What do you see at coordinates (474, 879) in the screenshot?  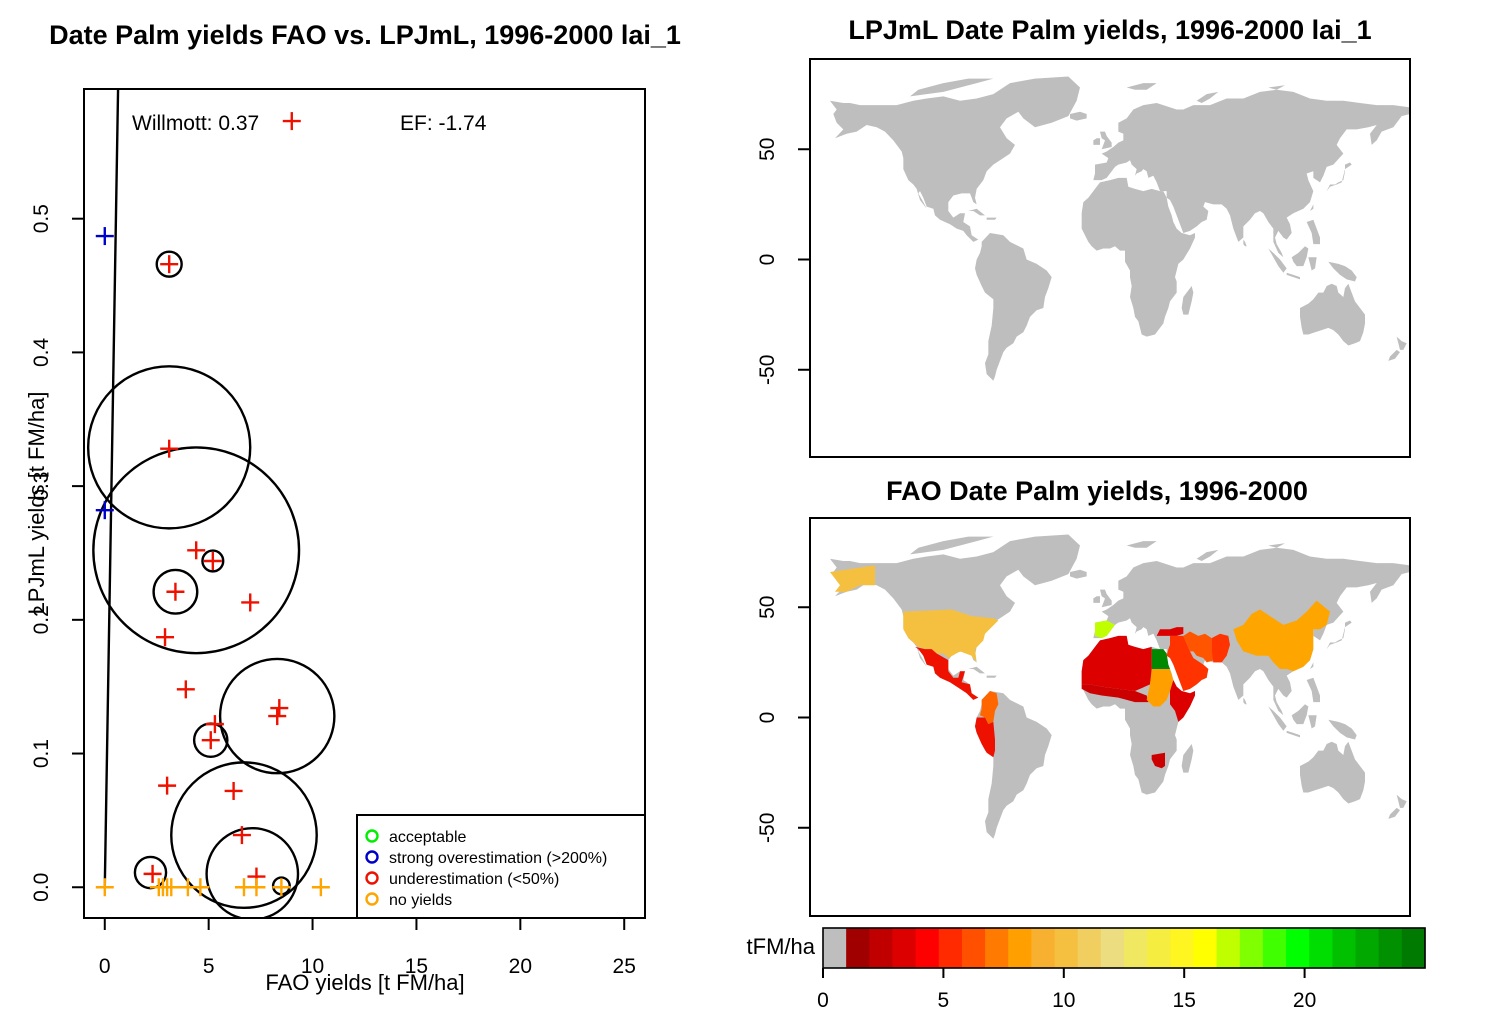 I see `legend-label: underestimation (<50%)` at bounding box center [474, 879].